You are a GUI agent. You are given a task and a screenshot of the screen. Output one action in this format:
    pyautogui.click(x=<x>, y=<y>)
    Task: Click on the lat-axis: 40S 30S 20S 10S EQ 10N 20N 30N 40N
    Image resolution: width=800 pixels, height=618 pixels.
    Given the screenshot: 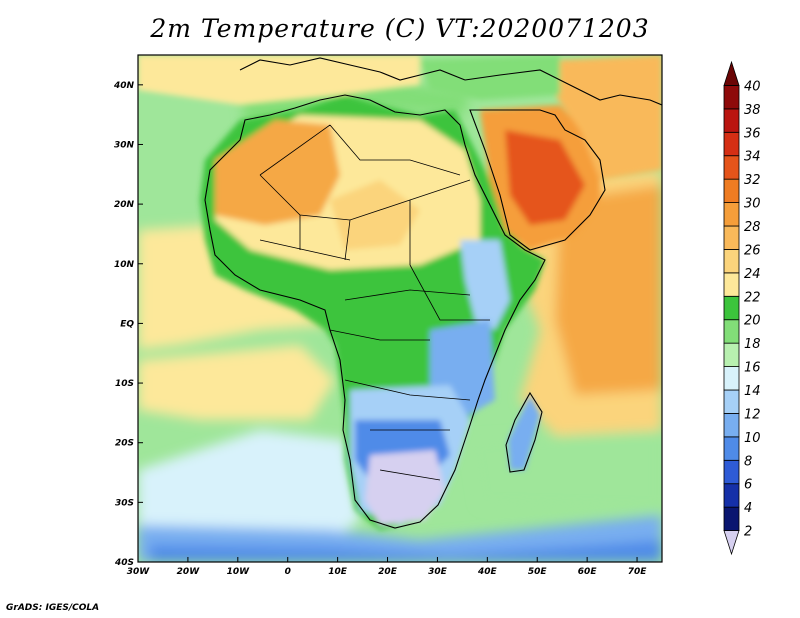 What is the action you would take?
    pyautogui.click(x=128, y=324)
    